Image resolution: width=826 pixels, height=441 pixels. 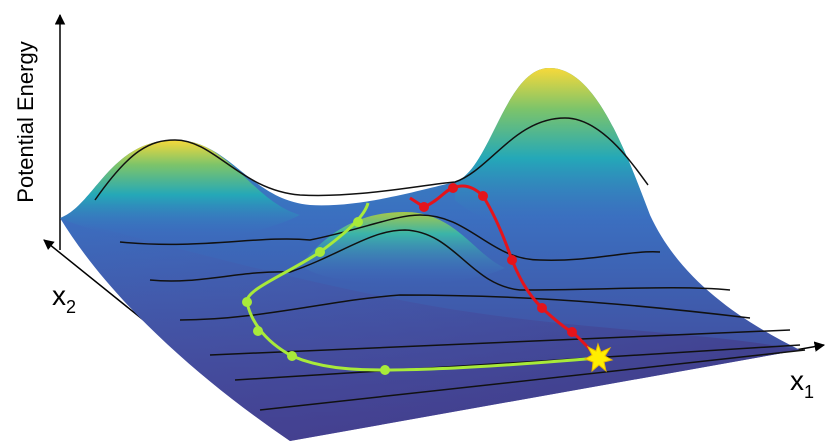 What do you see at coordinates (552, 150) in the screenshot?
I see `back-peak` at bounding box center [552, 150].